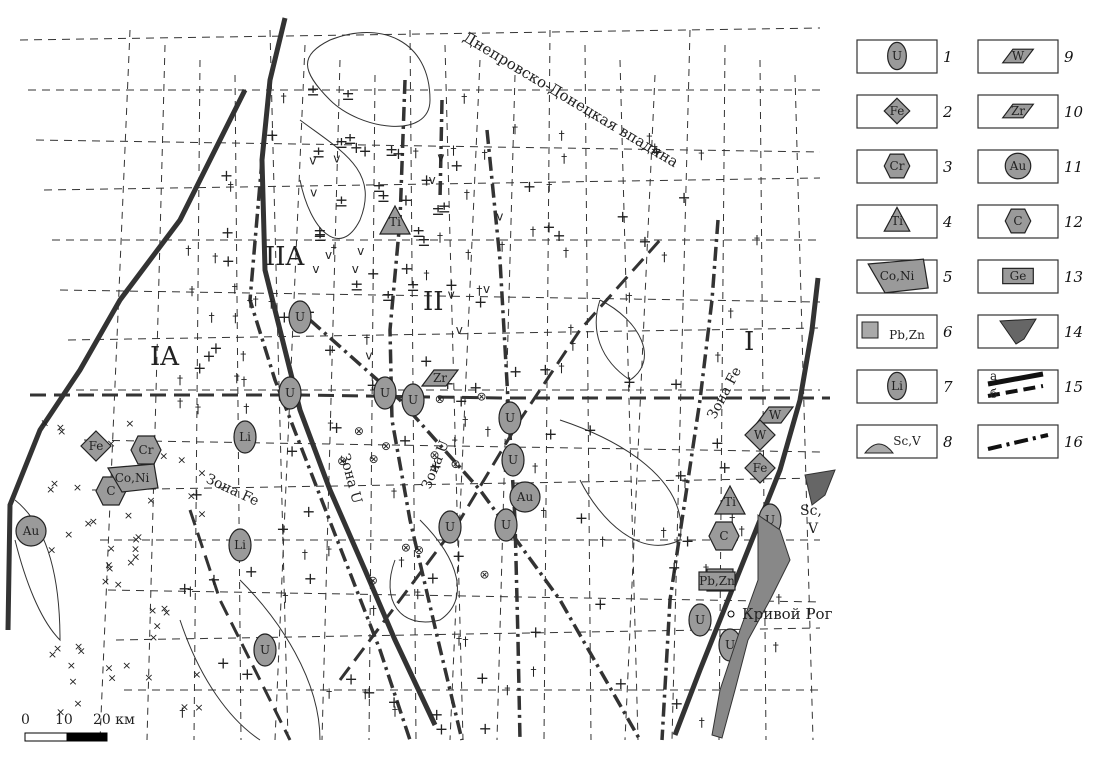 This screenshot has height=758, width=1097. Describe the element at coordinates (948, 387) in the screenshot. I see `legend-number: 7` at that location.